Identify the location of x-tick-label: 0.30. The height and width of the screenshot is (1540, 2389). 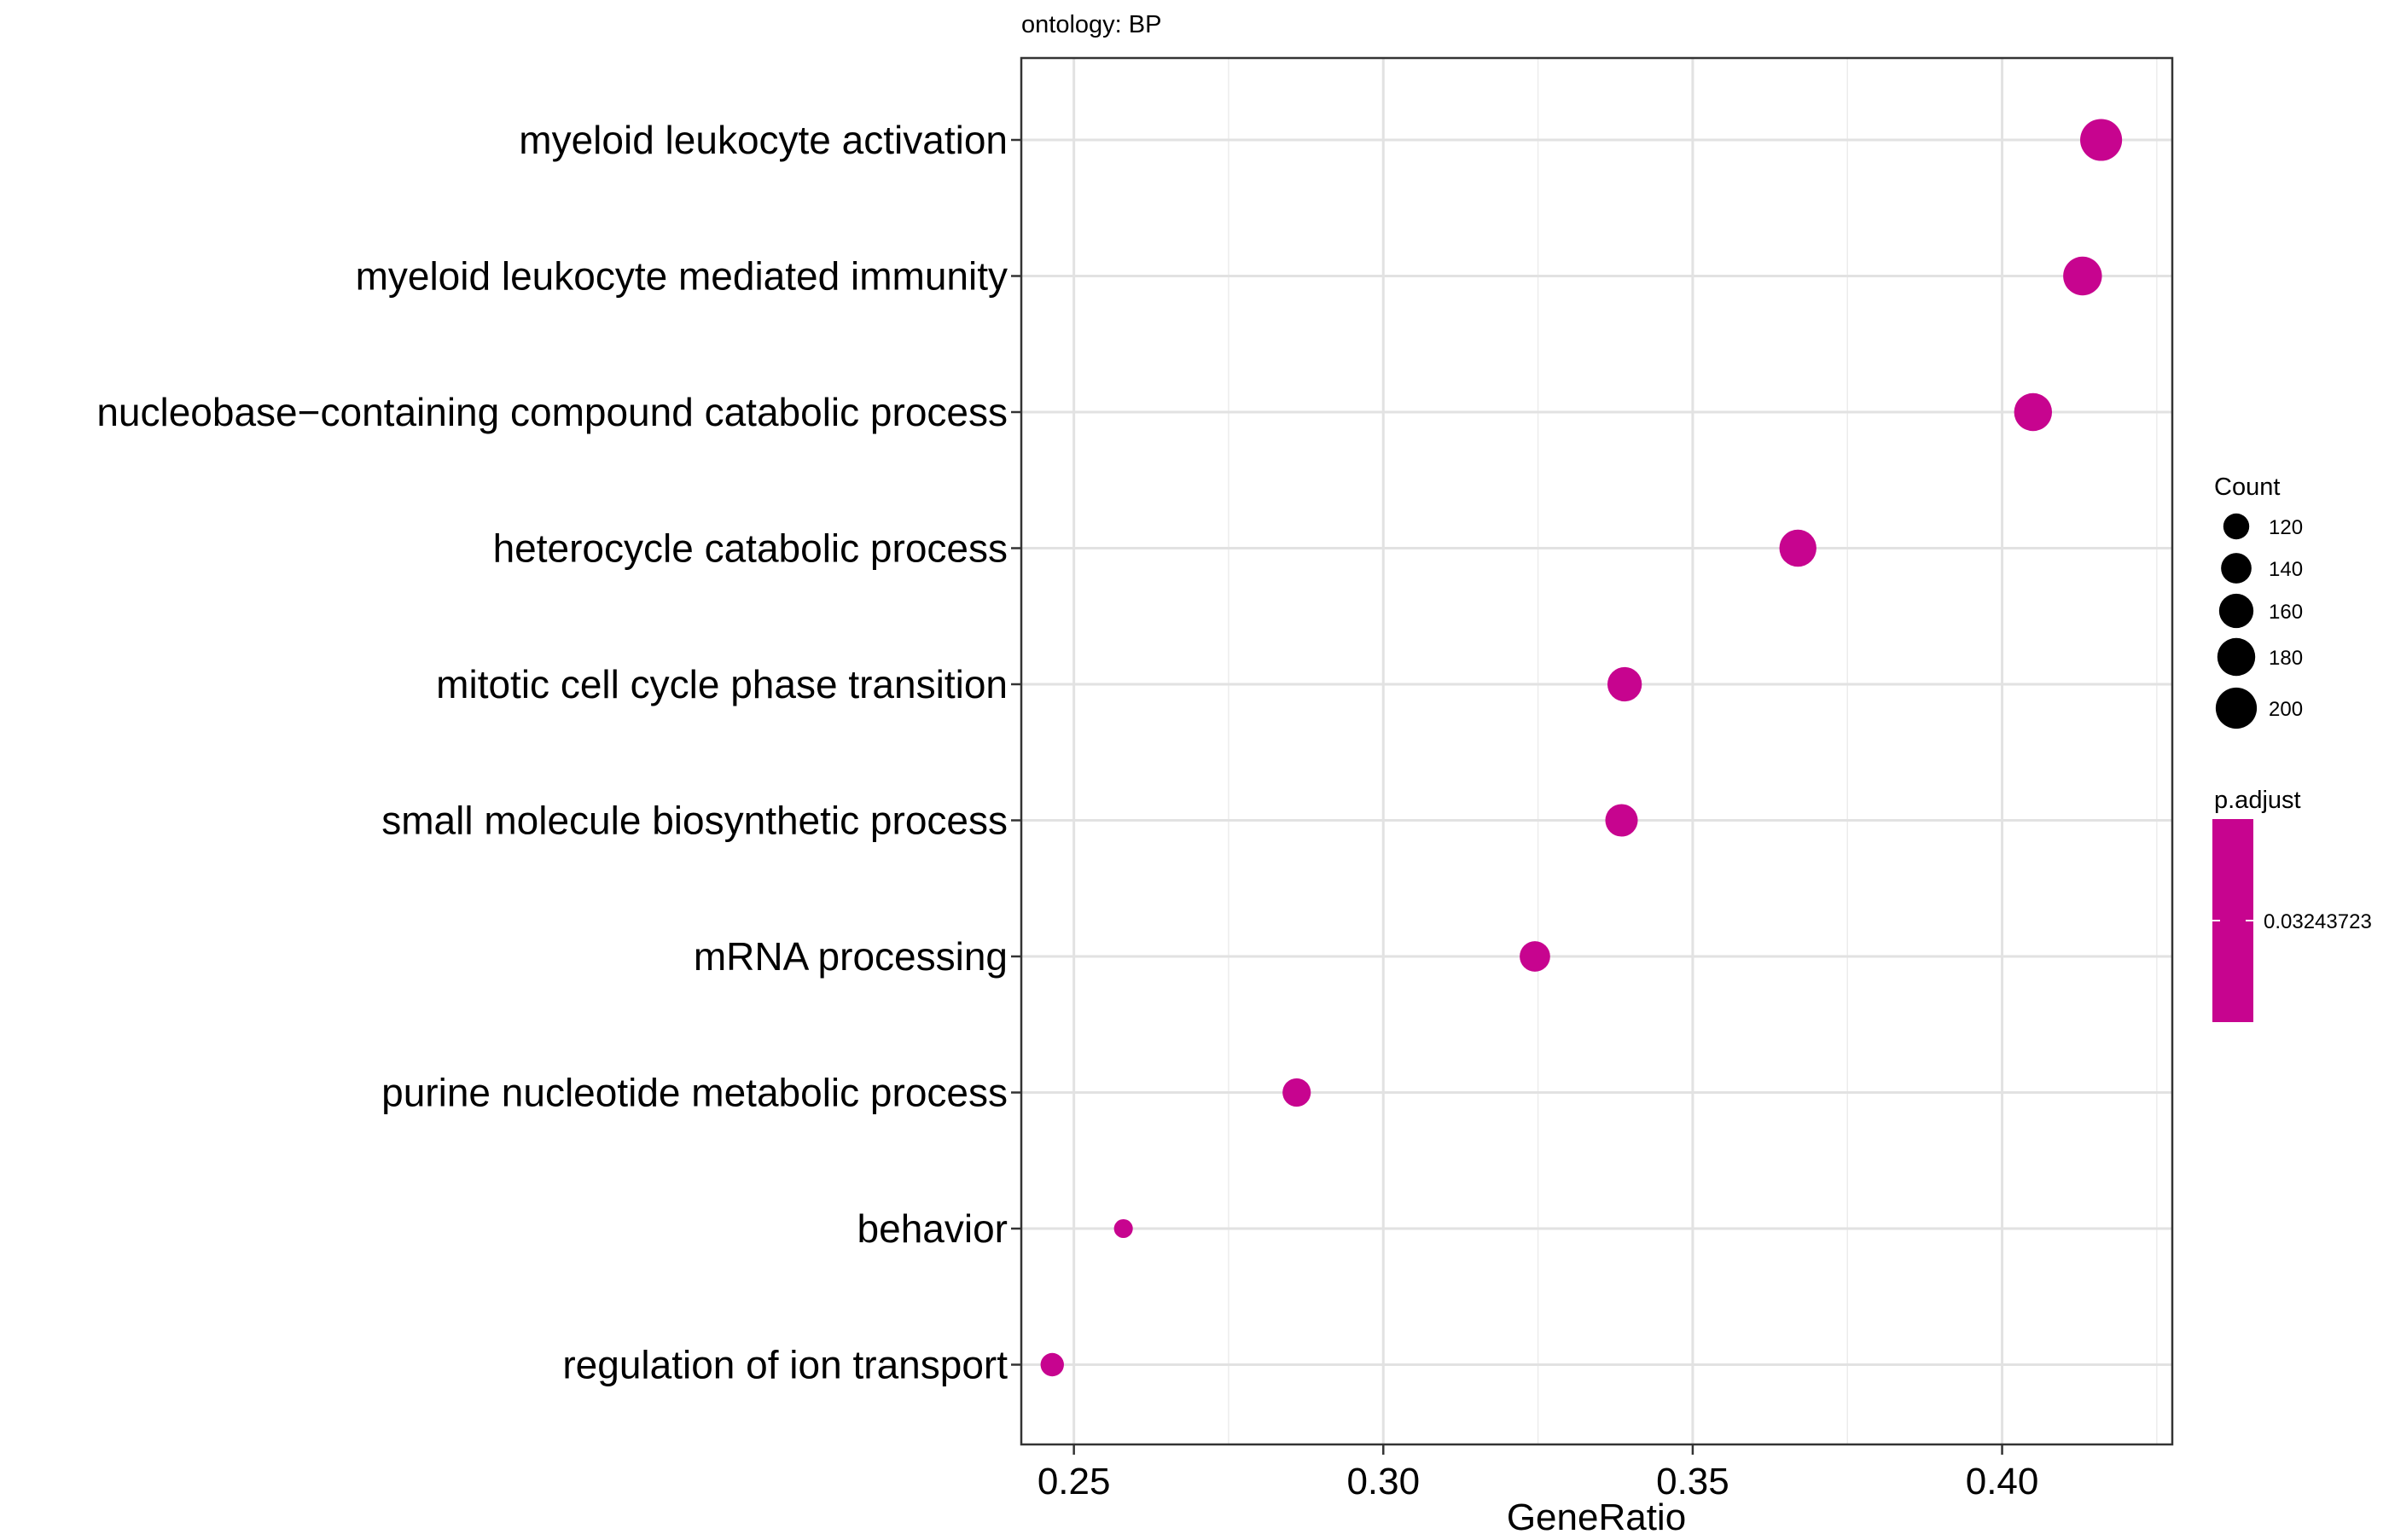
(1383, 1481).